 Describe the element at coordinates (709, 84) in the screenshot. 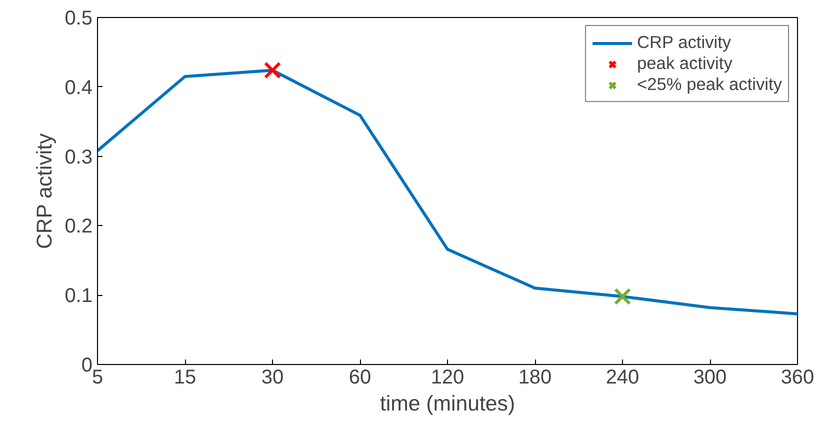

I see `legend-label: <25% peak activity` at that location.